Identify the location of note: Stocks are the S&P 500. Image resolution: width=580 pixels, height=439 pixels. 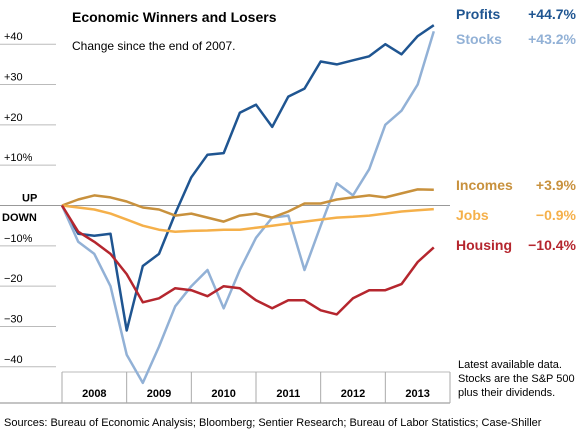
(516, 379).